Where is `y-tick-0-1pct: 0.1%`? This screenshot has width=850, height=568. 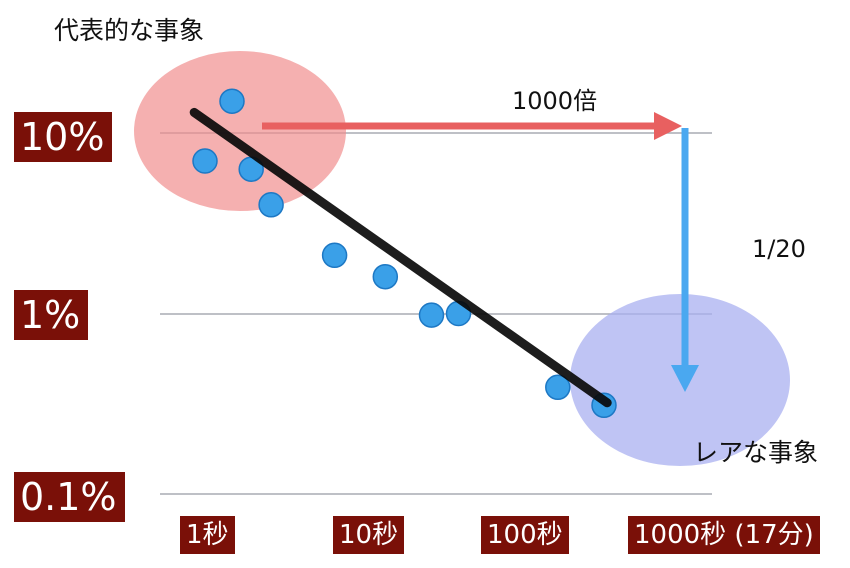 y-tick-0-1pct: 0.1% is located at coordinates (69, 497).